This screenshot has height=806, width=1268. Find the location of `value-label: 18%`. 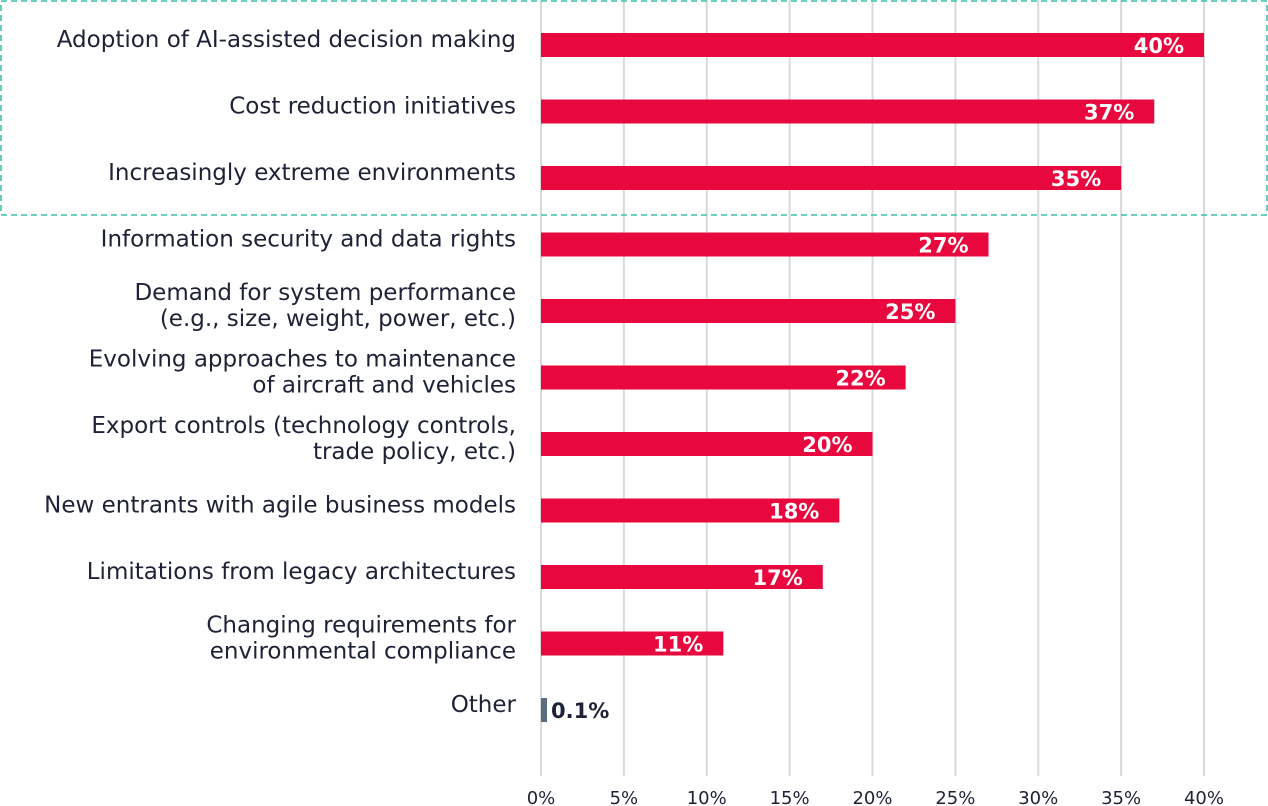

value-label: 18% is located at coordinates (794, 512).